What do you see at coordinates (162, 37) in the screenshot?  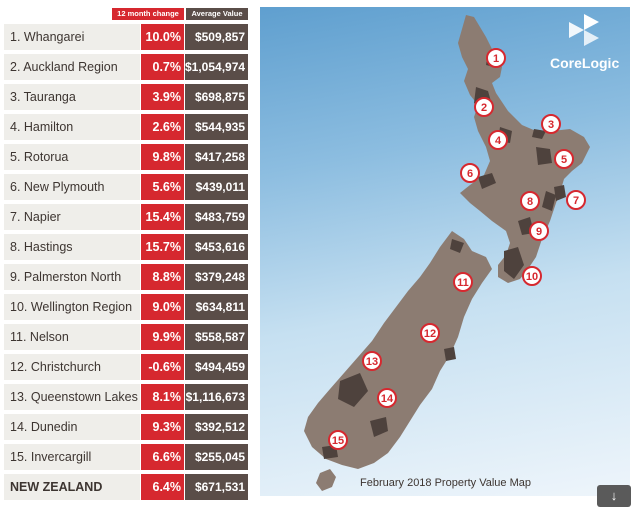 I see `region-change: 10.0%` at bounding box center [162, 37].